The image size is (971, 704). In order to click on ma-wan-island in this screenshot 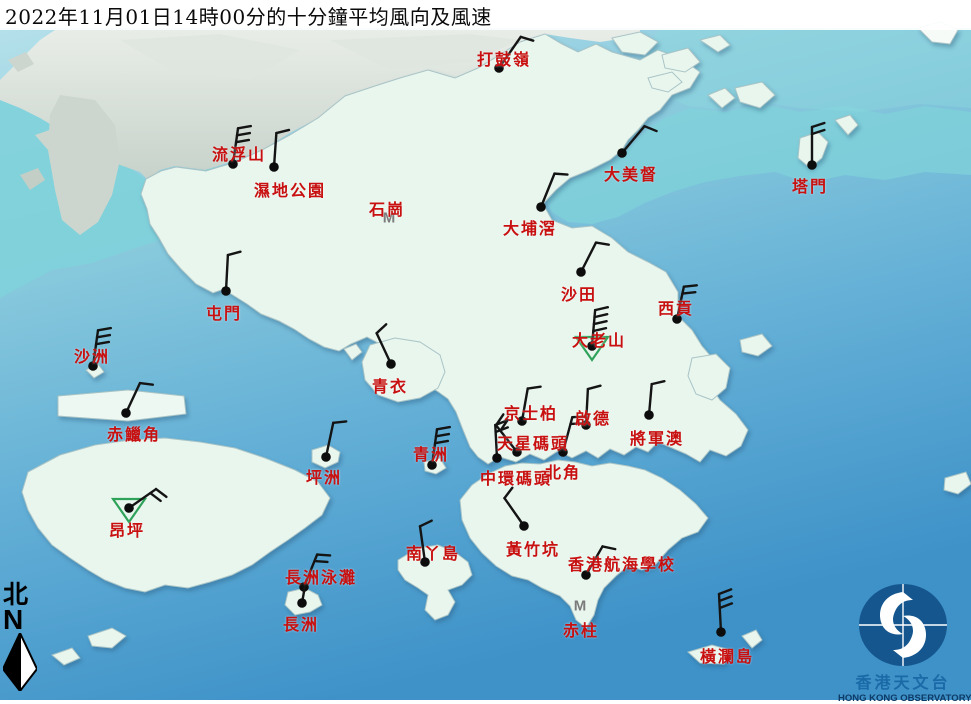, I will do `click(353, 352)`.